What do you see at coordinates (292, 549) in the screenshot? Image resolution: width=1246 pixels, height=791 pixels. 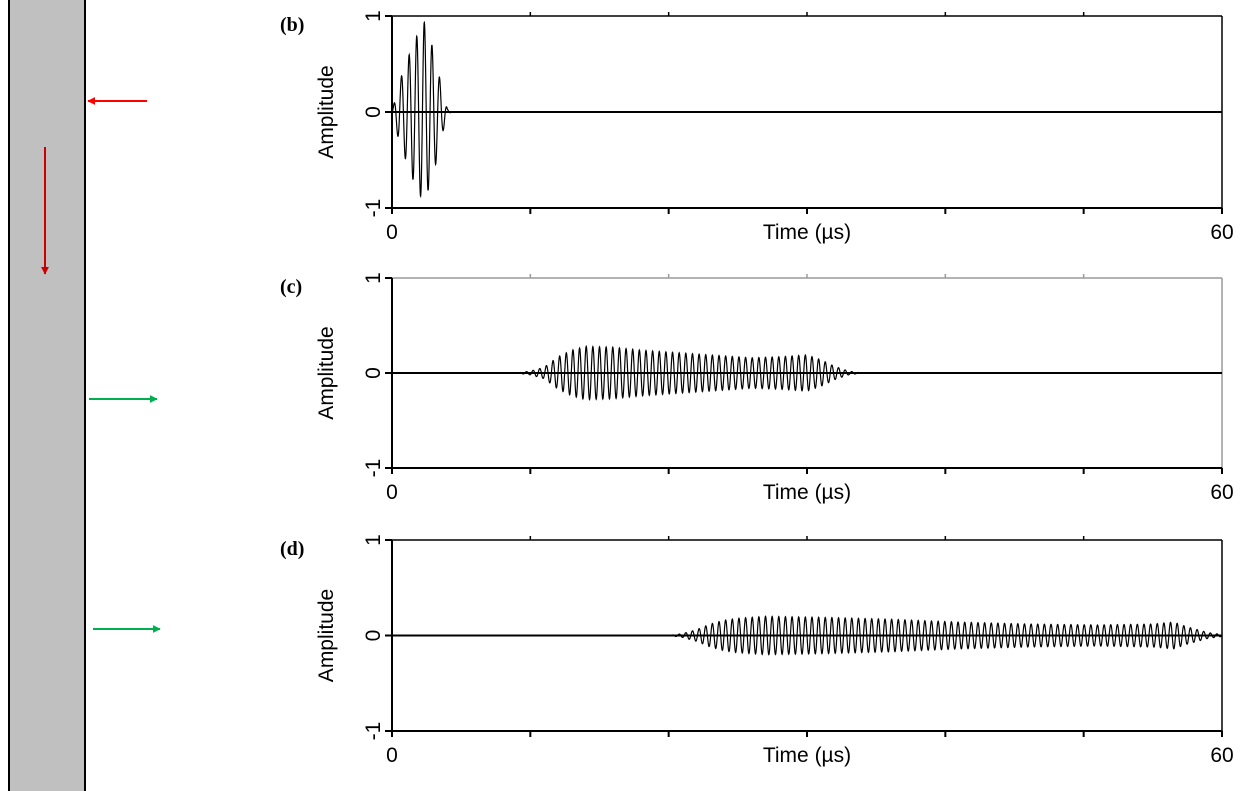 I see `panel-label: (d)` at bounding box center [292, 549].